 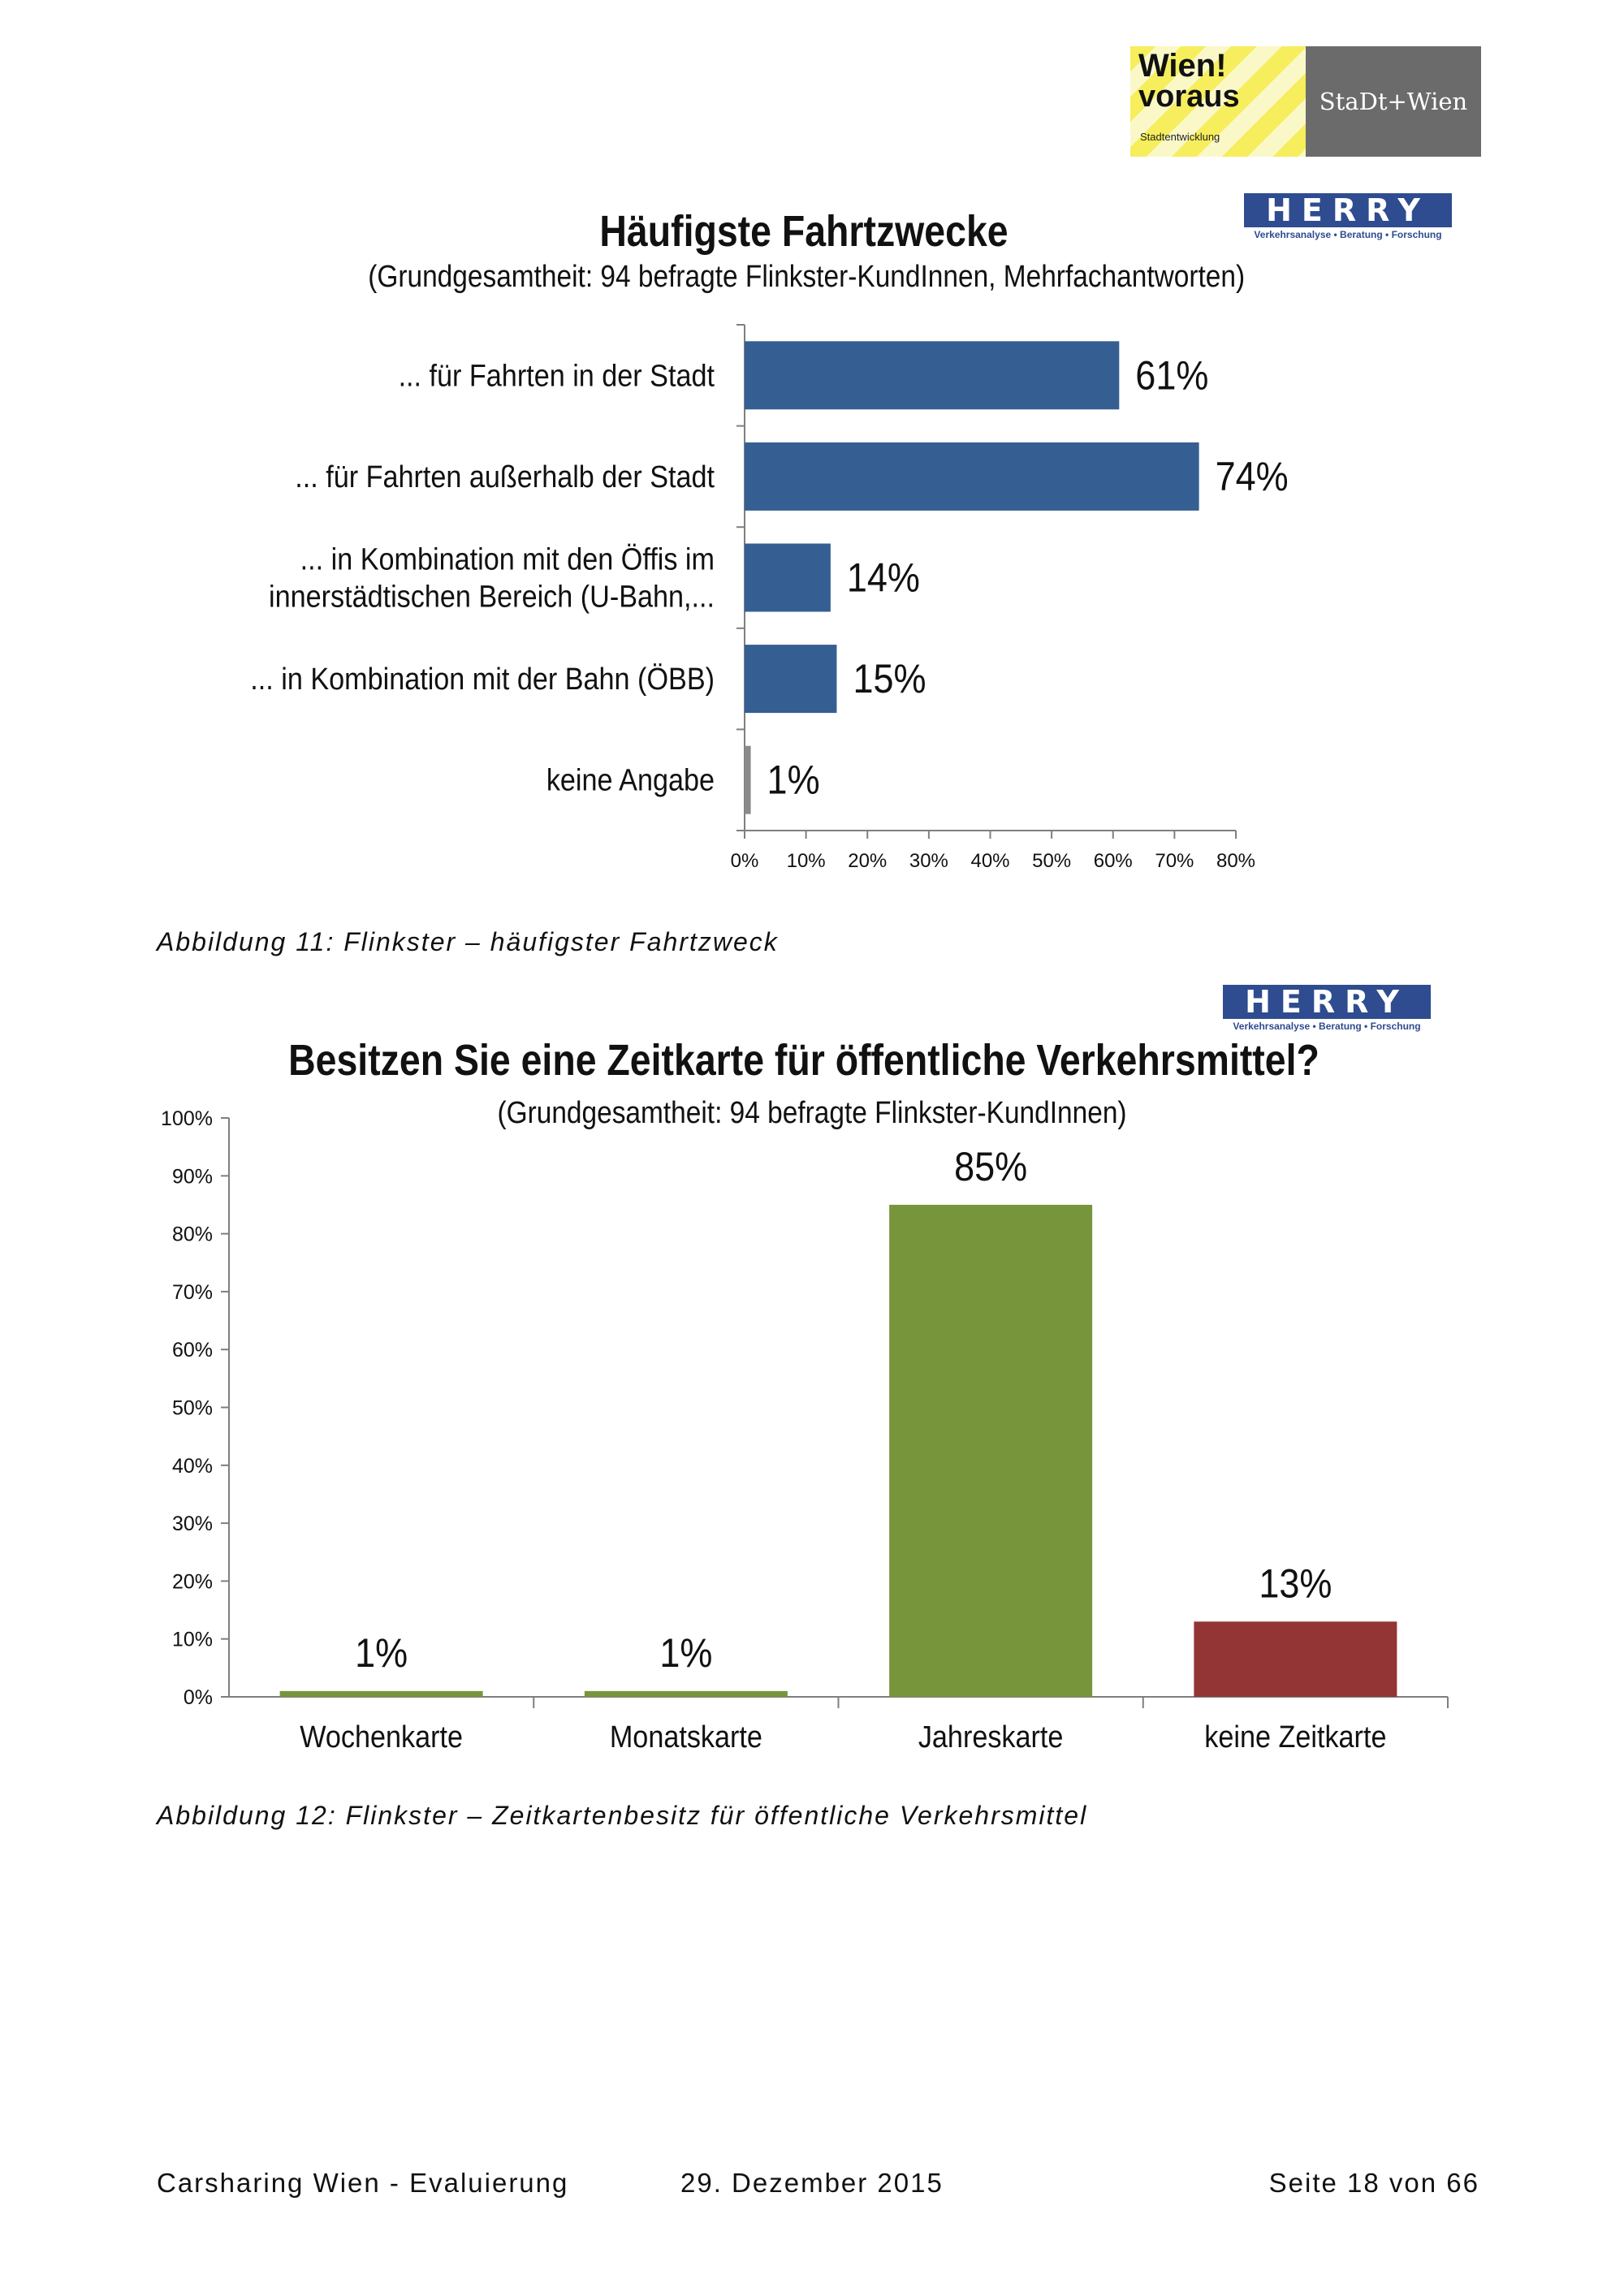 I want to click on chart2-data-label: 85%, so click(x=990, y=1167).